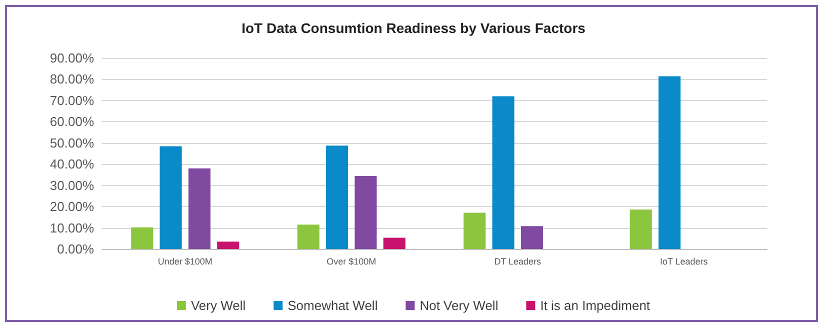 The image size is (827, 331). What do you see at coordinates (72, 122) in the screenshot?
I see `y-tick-label: 60.00%` at bounding box center [72, 122].